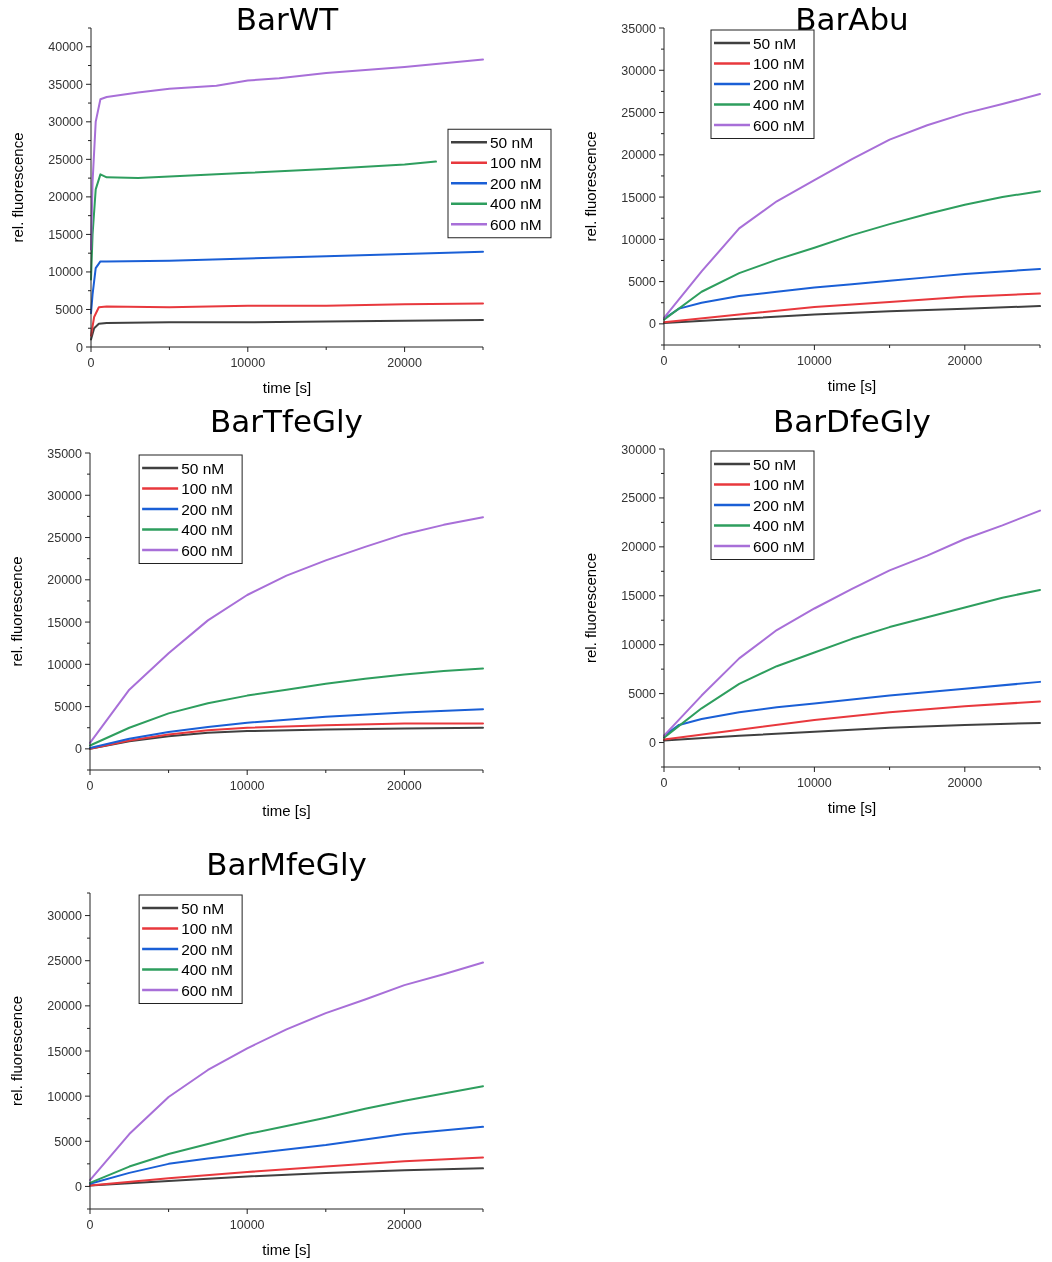 The width and height of the screenshot is (1052, 1262). I want to click on chart-title: BarAbu, so click(852, 19).